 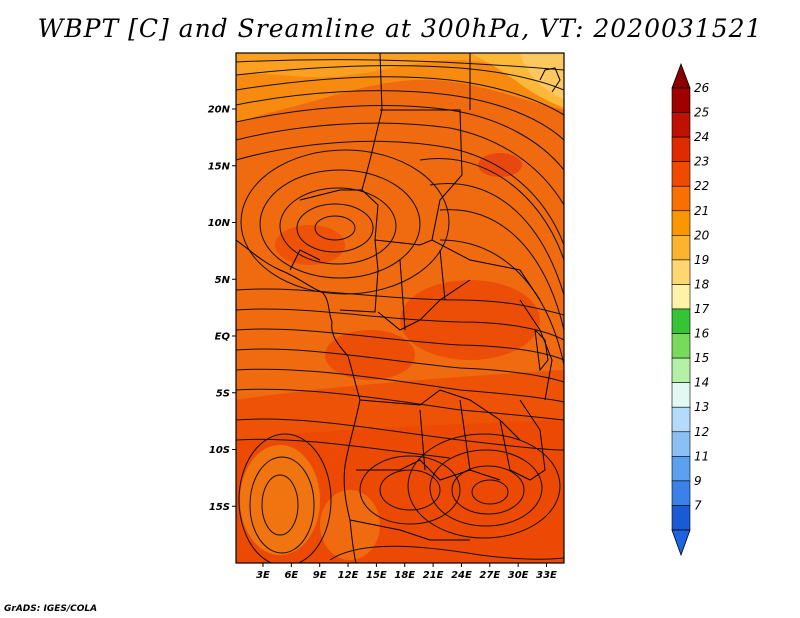 What do you see at coordinates (702, 284) in the screenshot?
I see `colorbar-label: 18` at bounding box center [702, 284].